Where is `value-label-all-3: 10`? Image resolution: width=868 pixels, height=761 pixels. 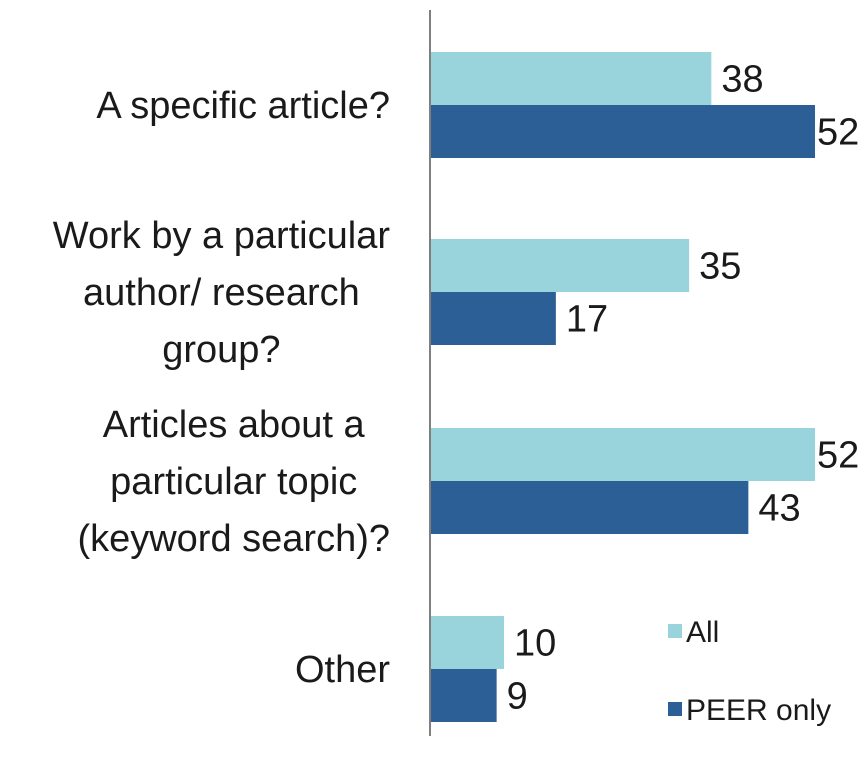
value-label-all-3: 10 is located at coordinates (535, 644).